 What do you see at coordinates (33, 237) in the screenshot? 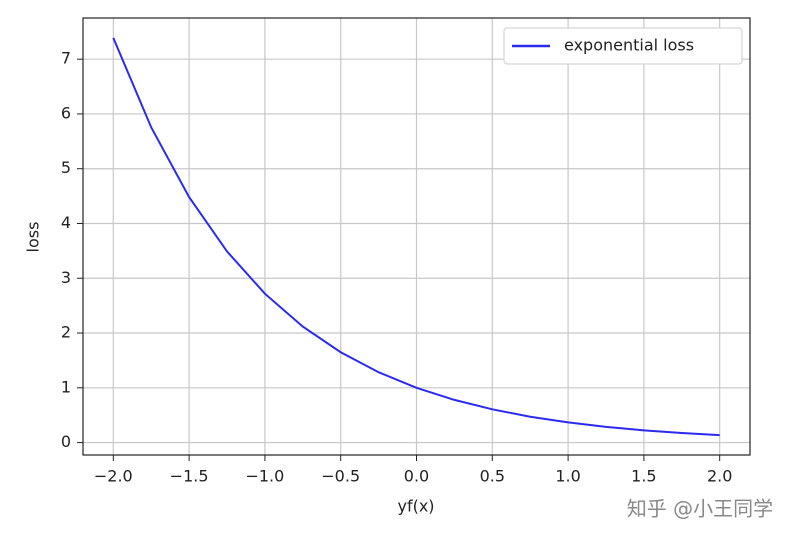
I see `y-axis-label: loss` at bounding box center [33, 237].